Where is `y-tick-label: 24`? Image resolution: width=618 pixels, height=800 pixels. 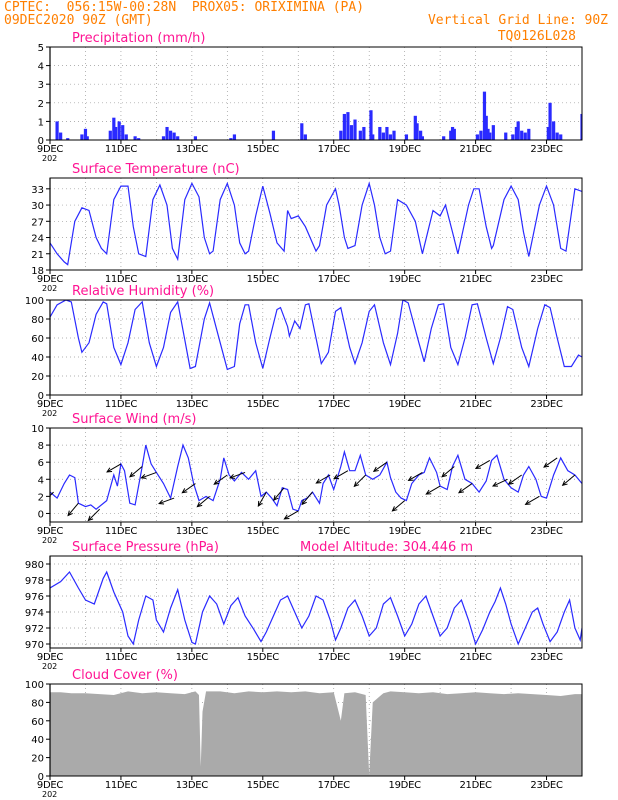 y-tick-label: 24 is located at coordinates (37, 239).